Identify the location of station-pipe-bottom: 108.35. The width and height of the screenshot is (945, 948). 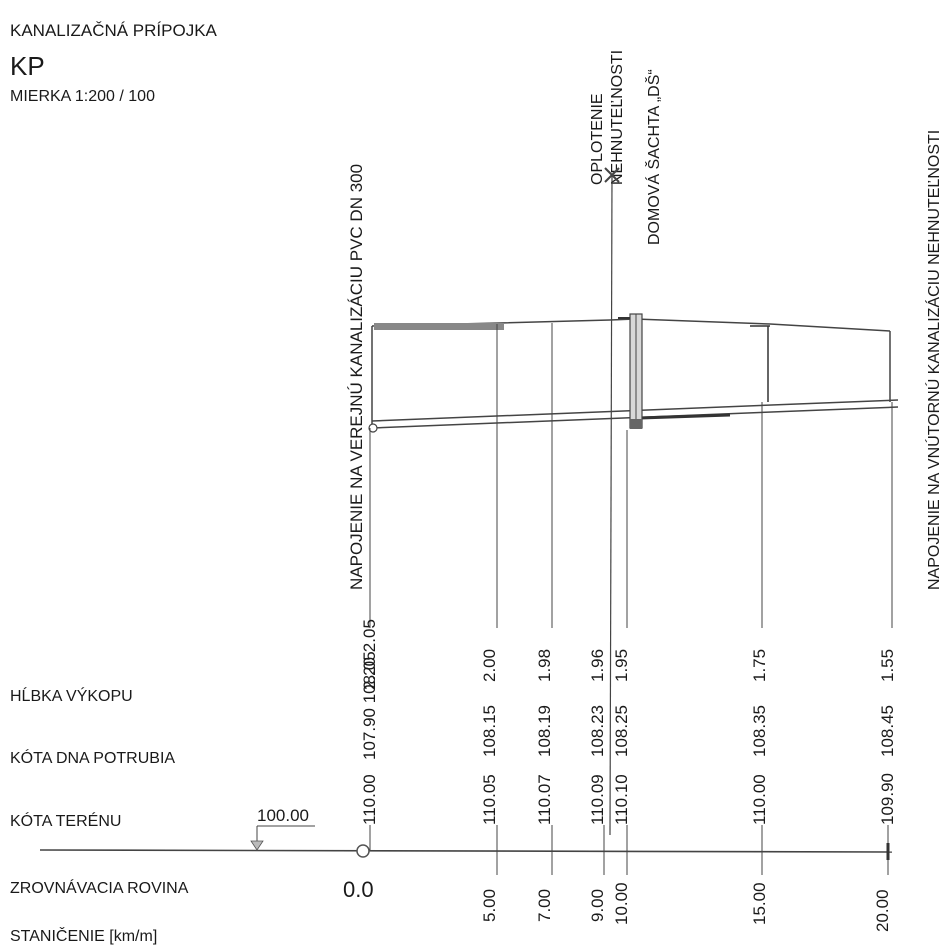
(759, 731).